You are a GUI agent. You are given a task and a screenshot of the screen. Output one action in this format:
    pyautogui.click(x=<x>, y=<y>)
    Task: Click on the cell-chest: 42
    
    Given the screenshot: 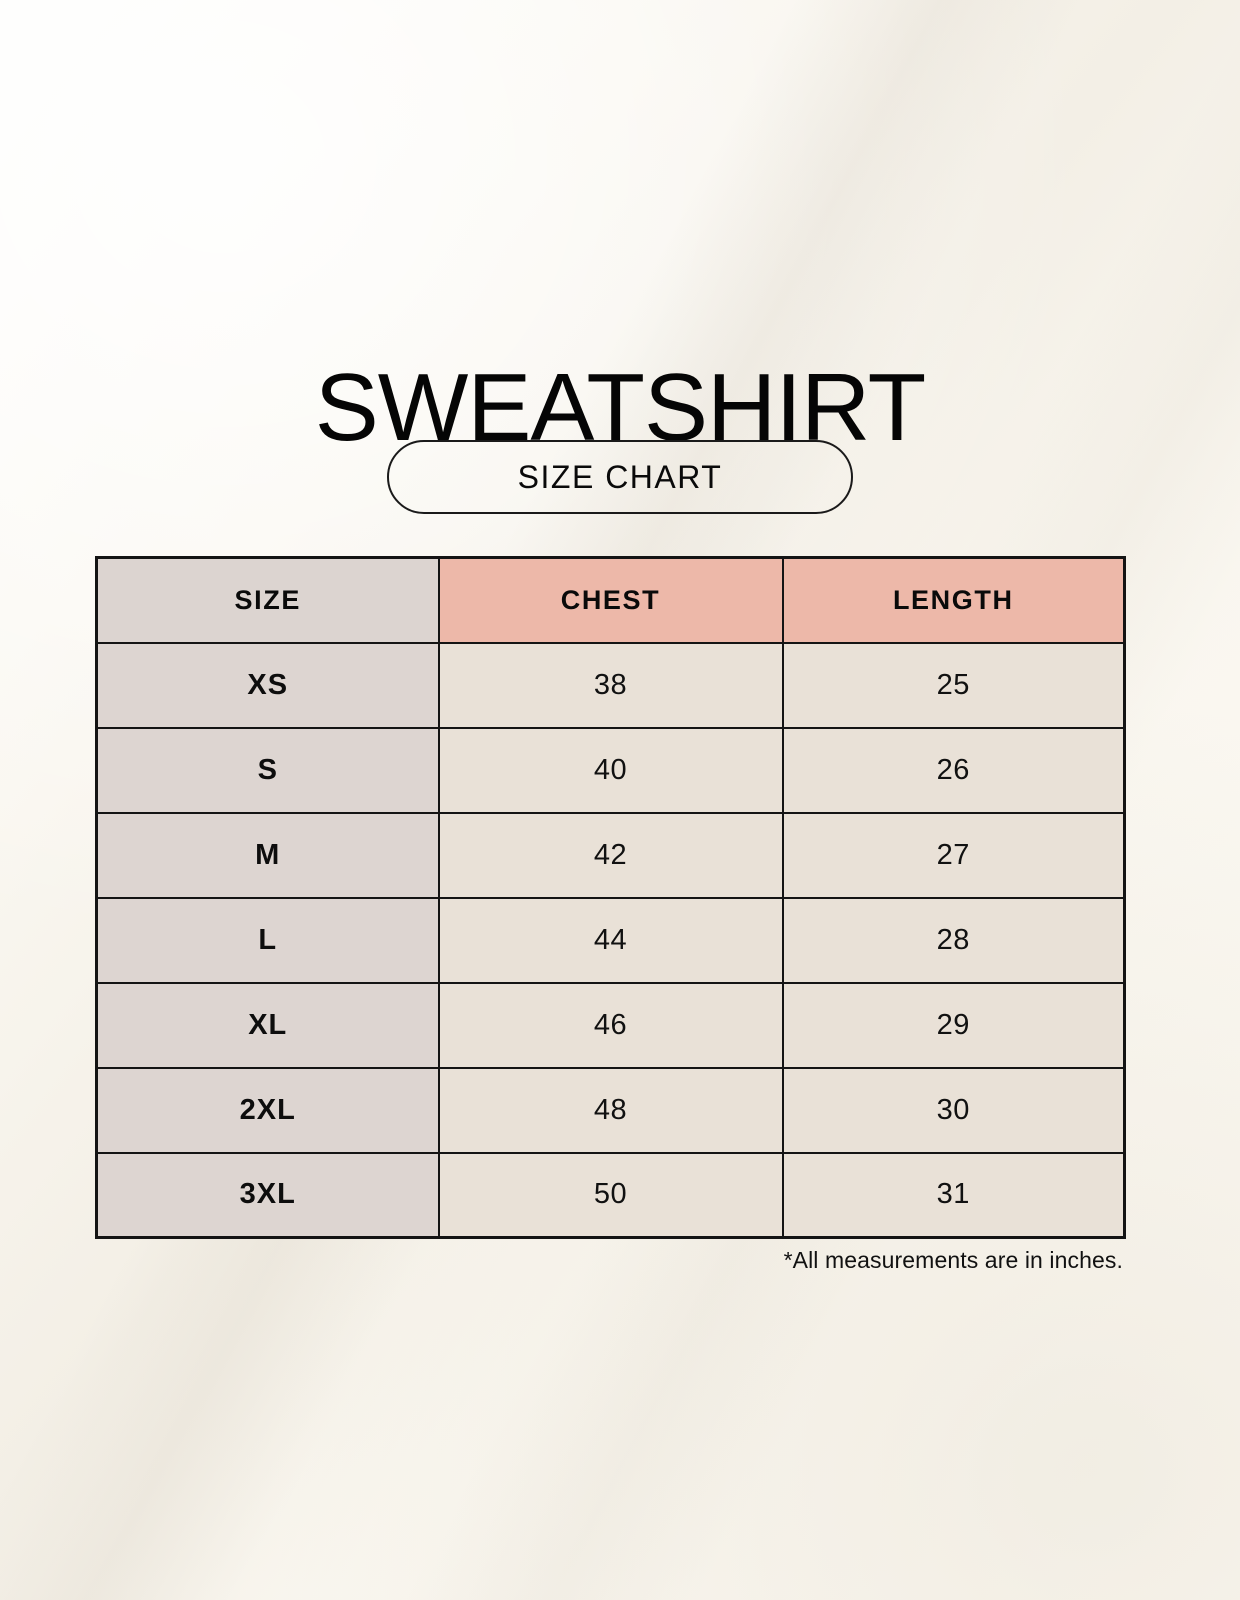 What is the action you would take?
    pyautogui.click(x=610, y=855)
    